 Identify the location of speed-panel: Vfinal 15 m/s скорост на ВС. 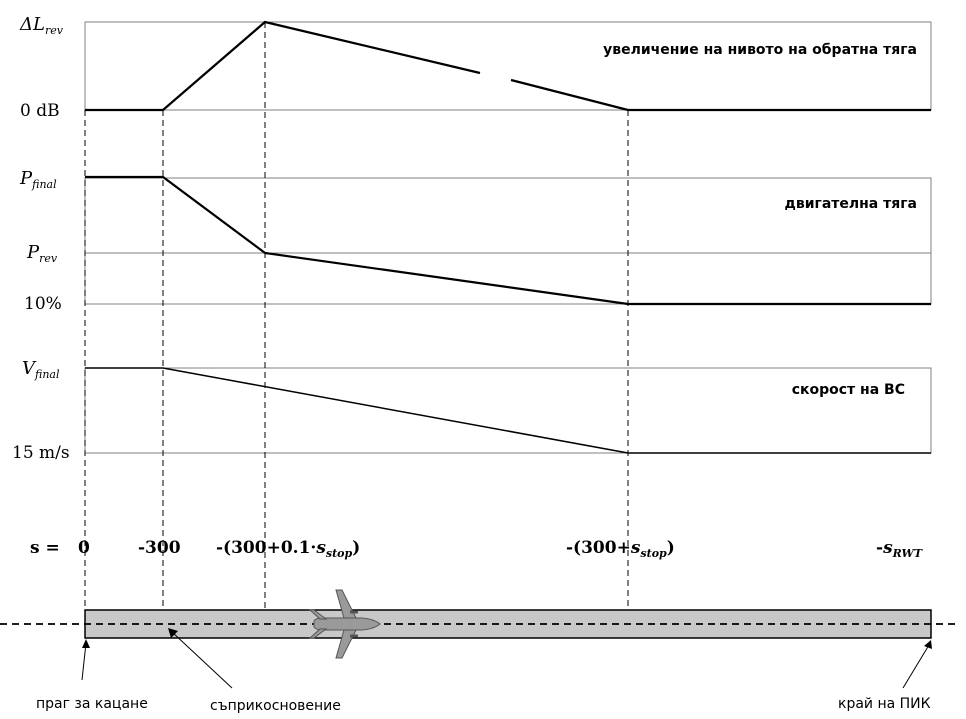
(472, 410).